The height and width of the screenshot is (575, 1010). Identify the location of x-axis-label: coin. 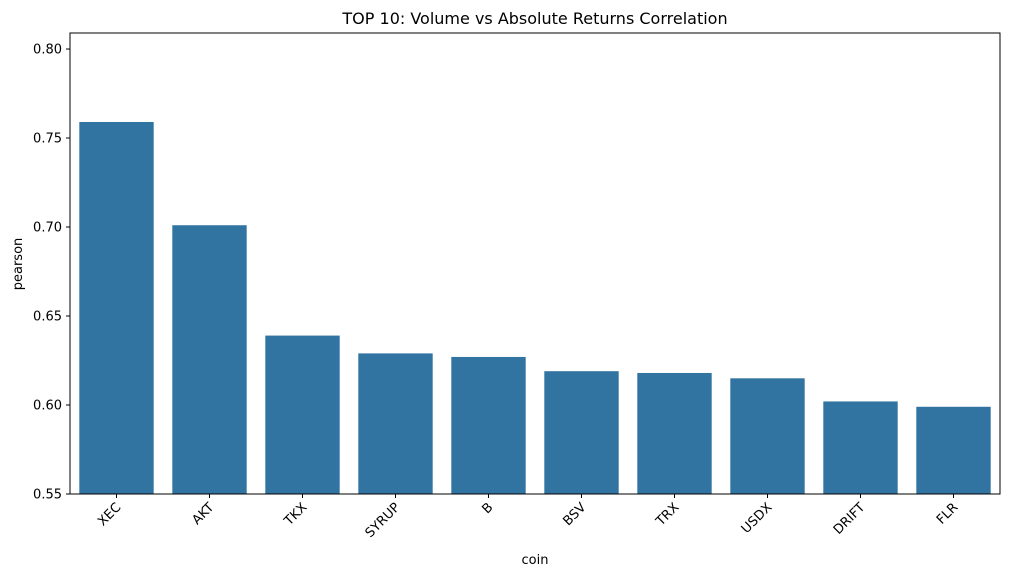
(535, 560).